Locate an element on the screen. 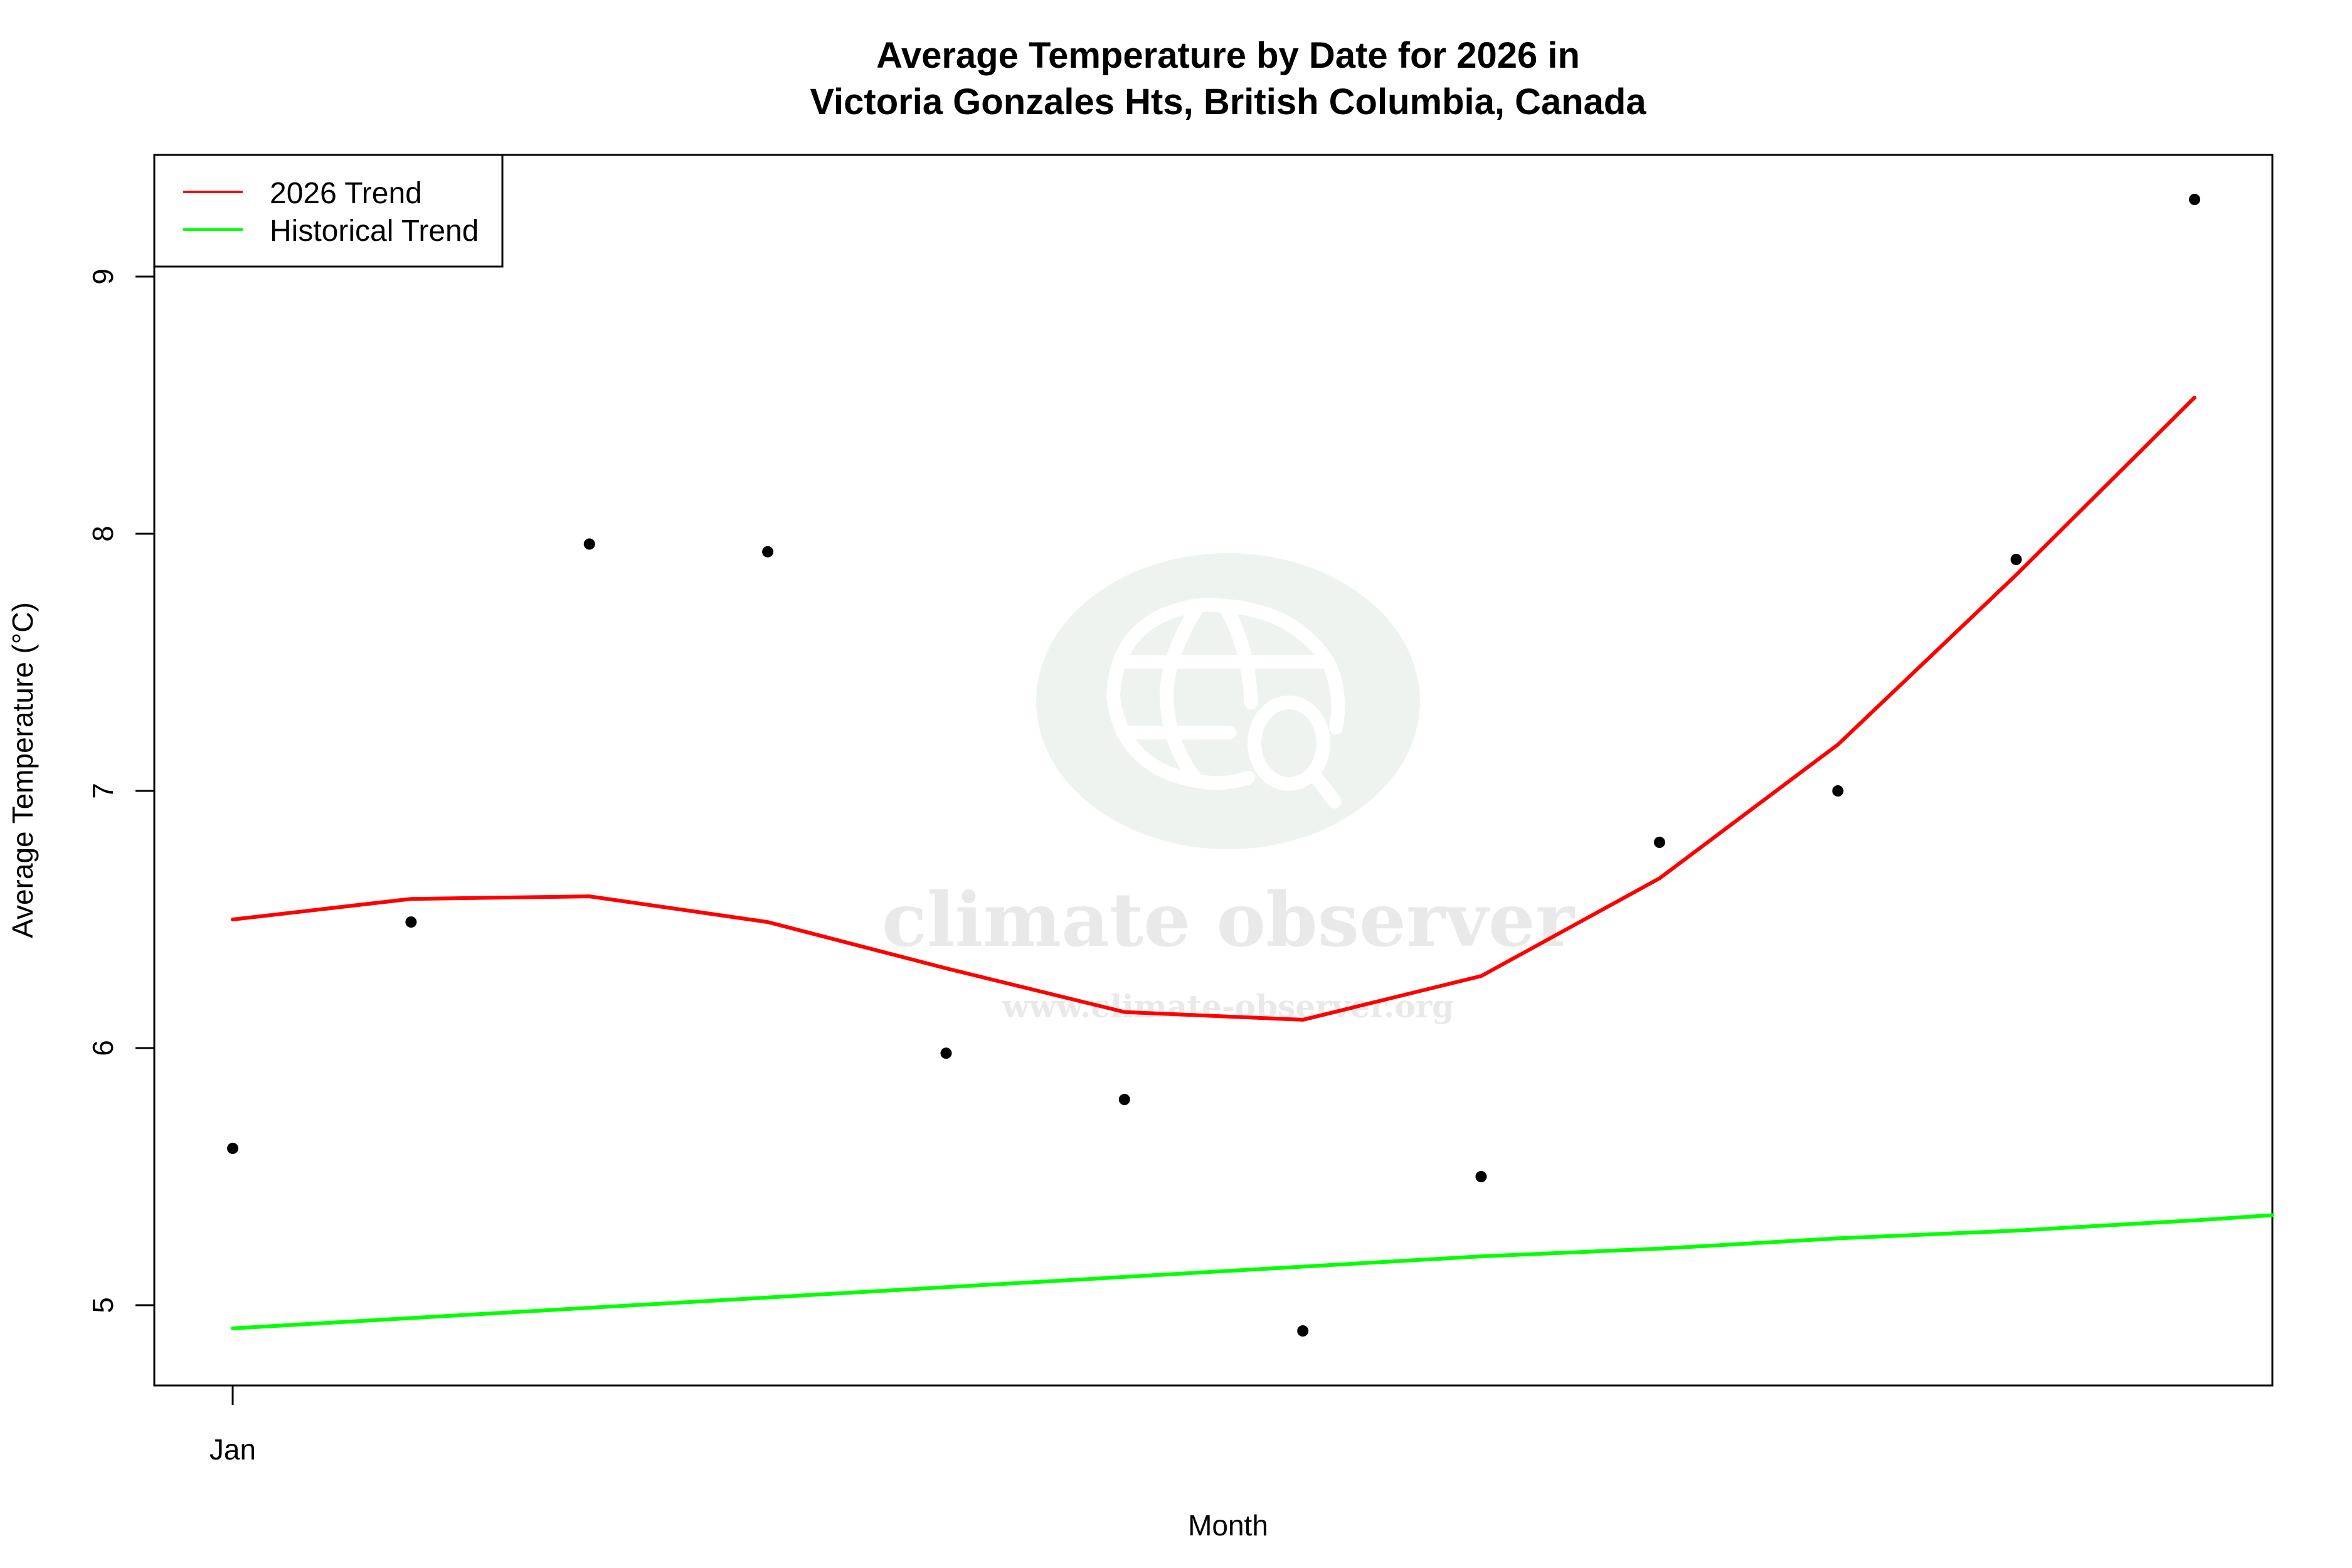  y-tick-label: 6 is located at coordinates (103, 1048).